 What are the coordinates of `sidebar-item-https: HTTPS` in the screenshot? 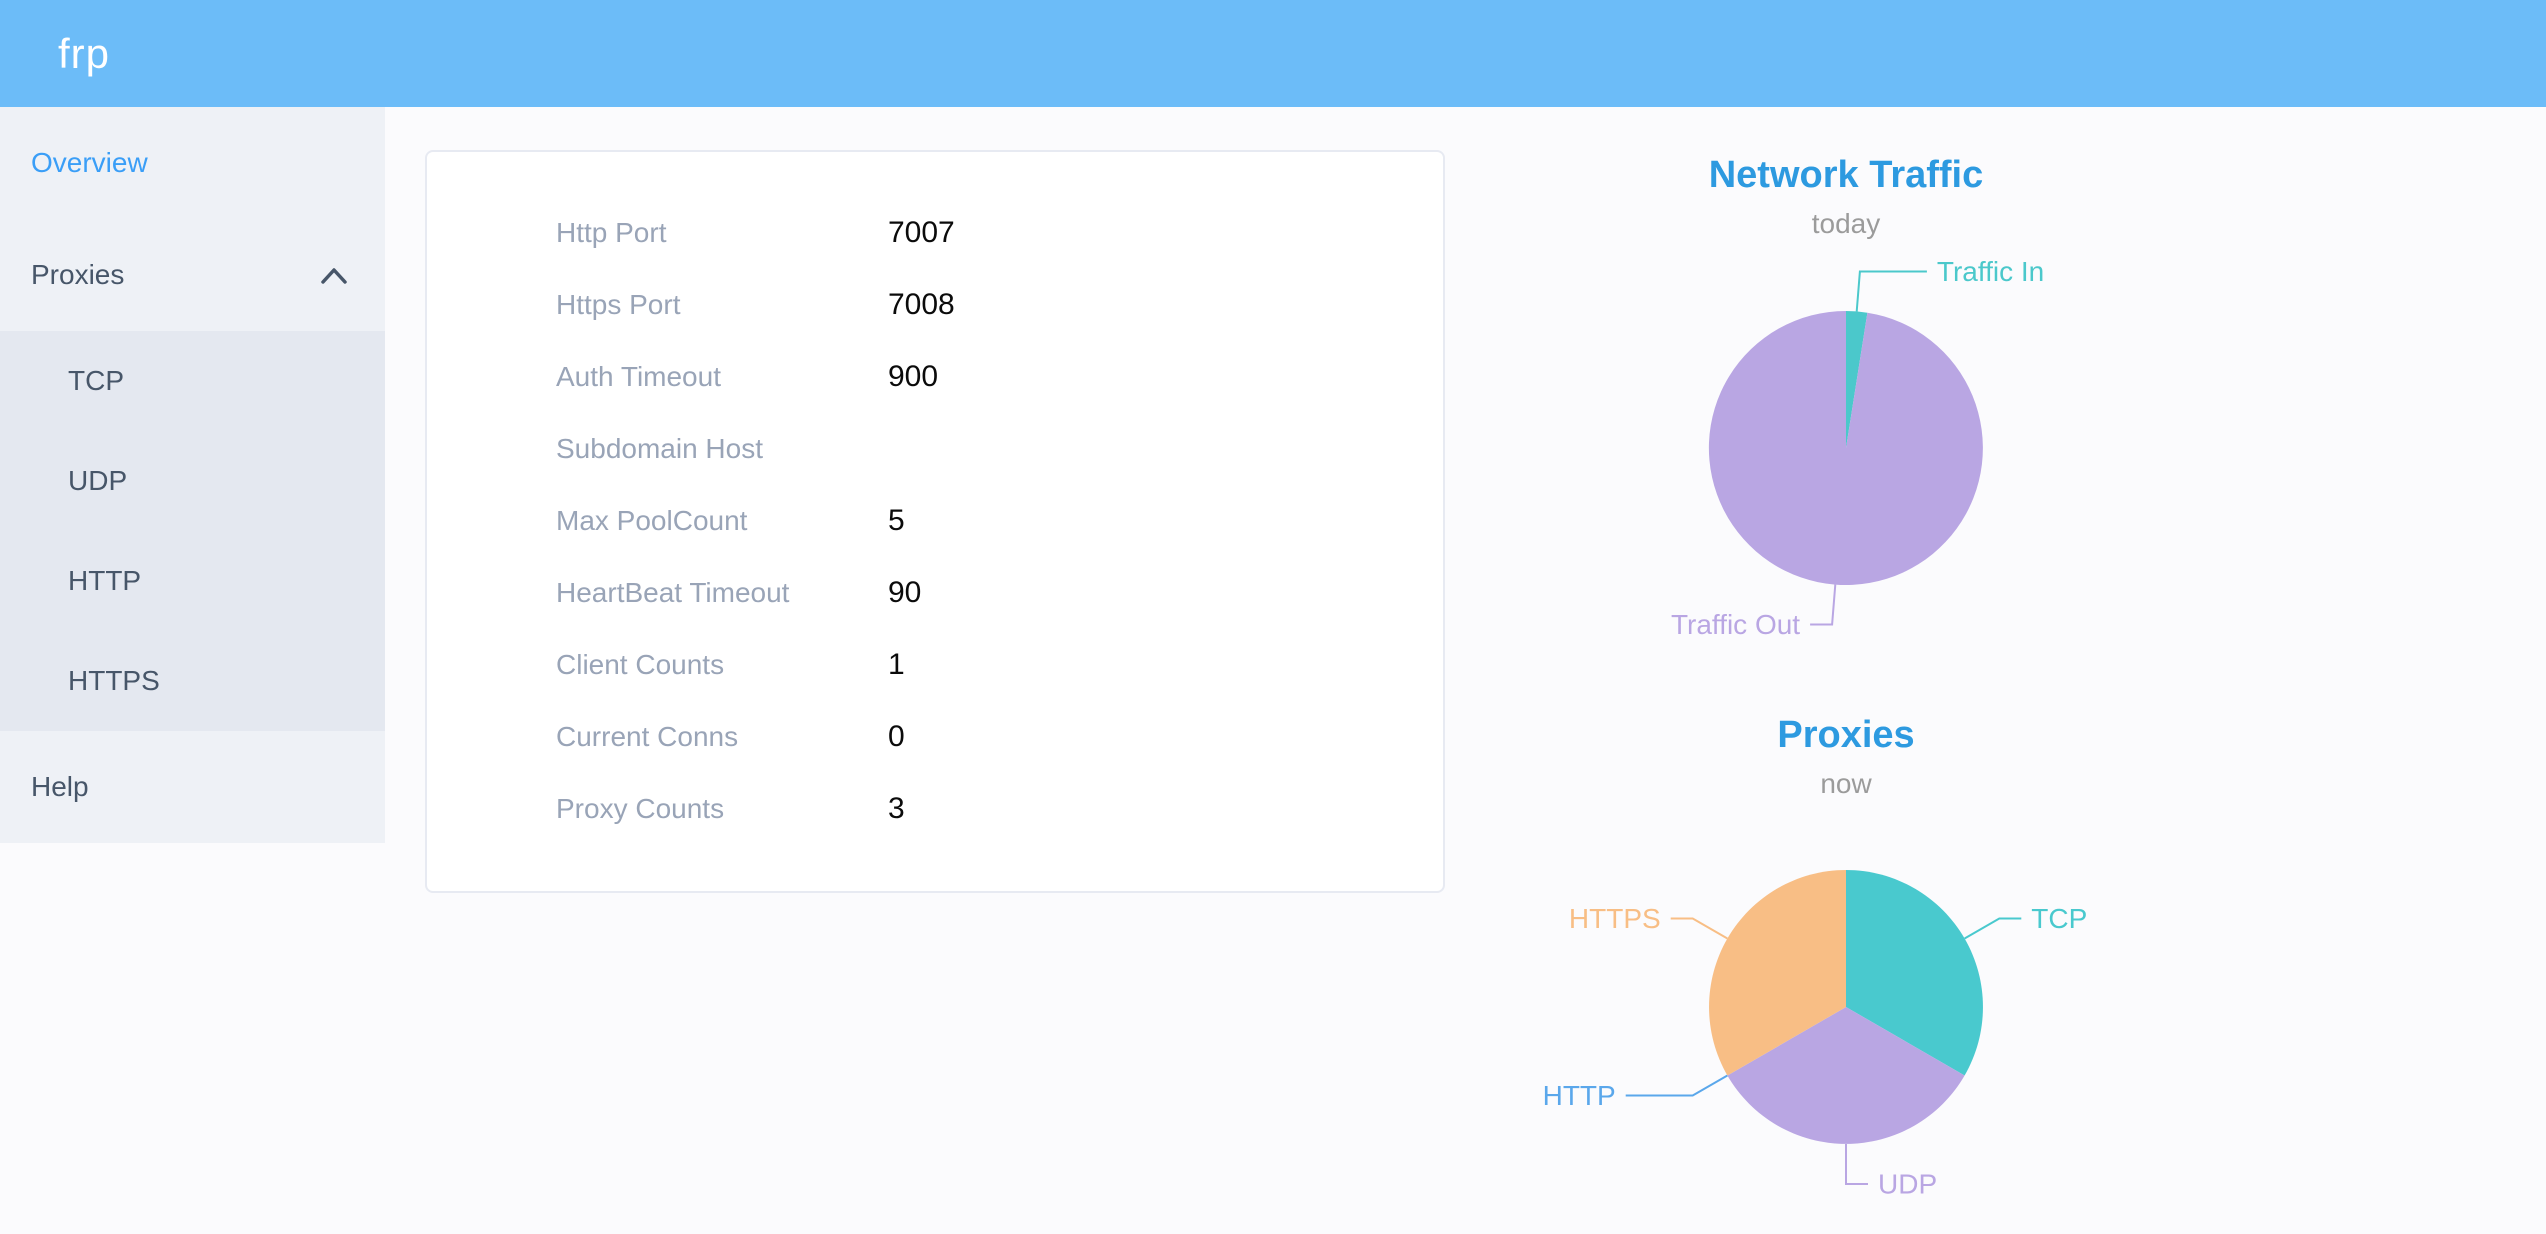 It's located at (192, 681).